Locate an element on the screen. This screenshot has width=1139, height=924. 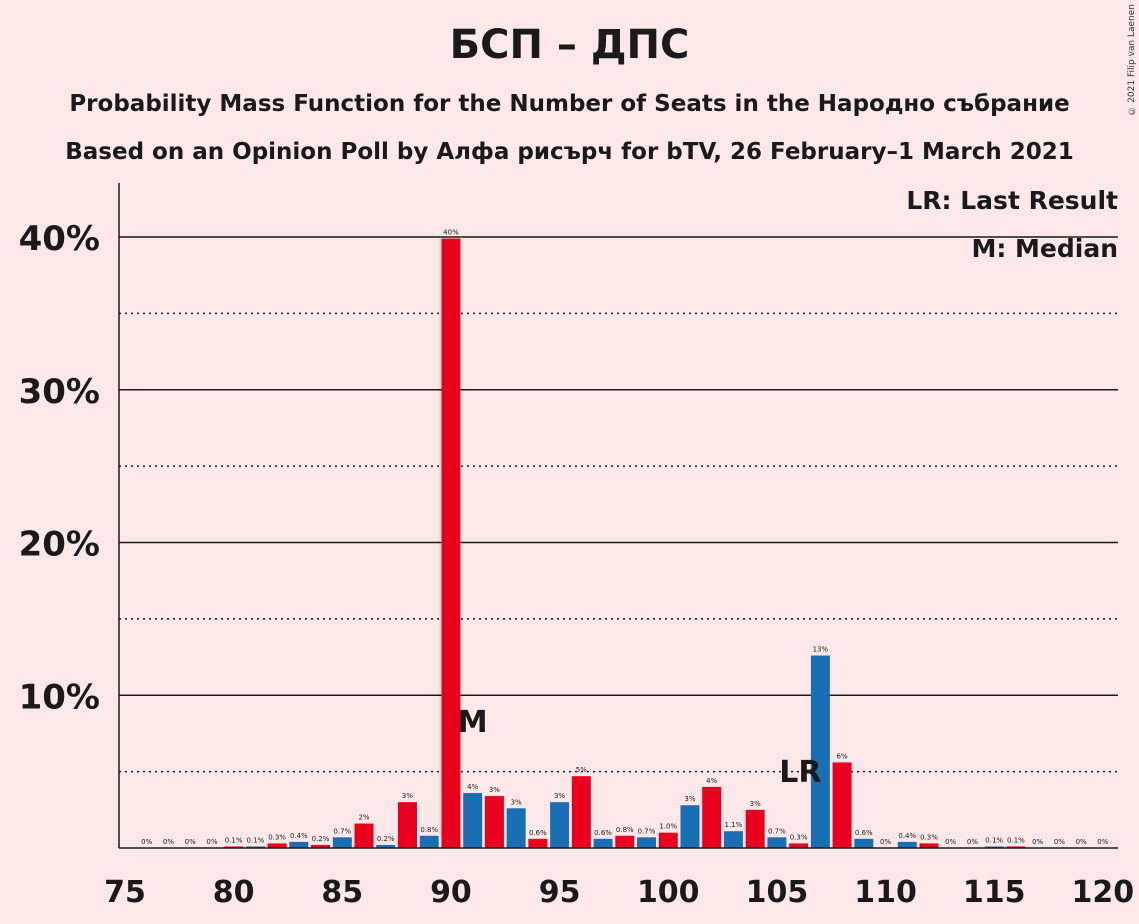
bar-label-seat-100: 1.0% is located at coordinates (668, 827).